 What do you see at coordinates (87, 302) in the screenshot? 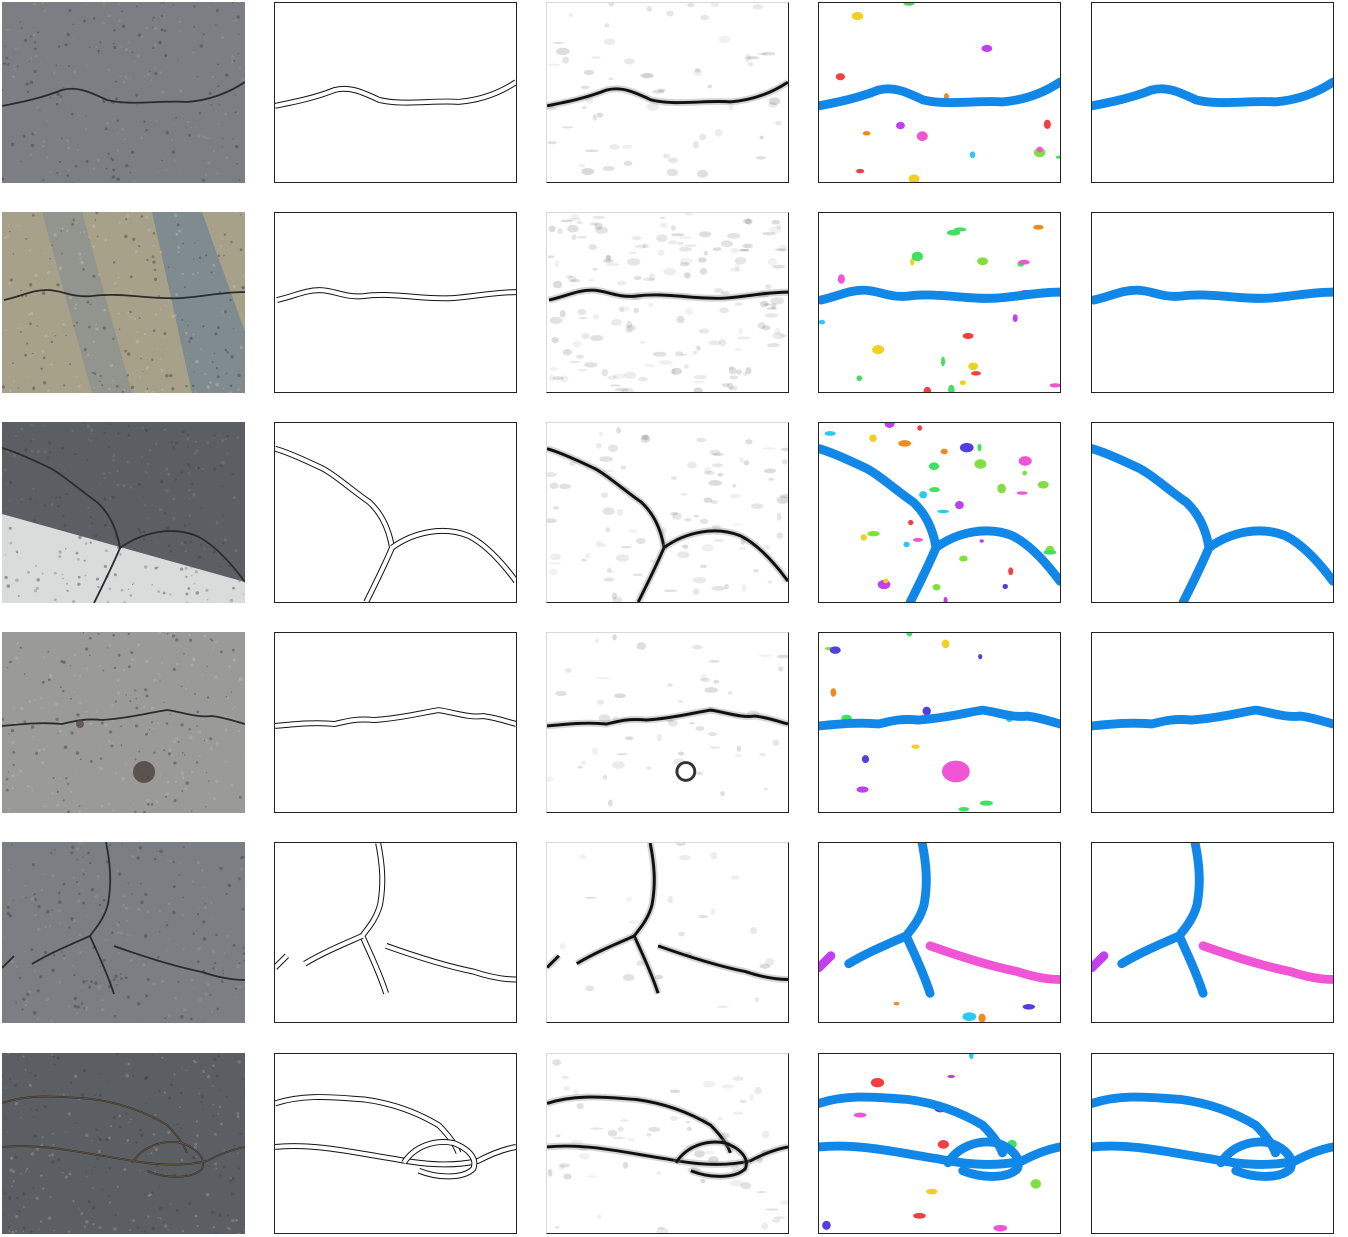
I see `shadow-band` at bounding box center [87, 302].